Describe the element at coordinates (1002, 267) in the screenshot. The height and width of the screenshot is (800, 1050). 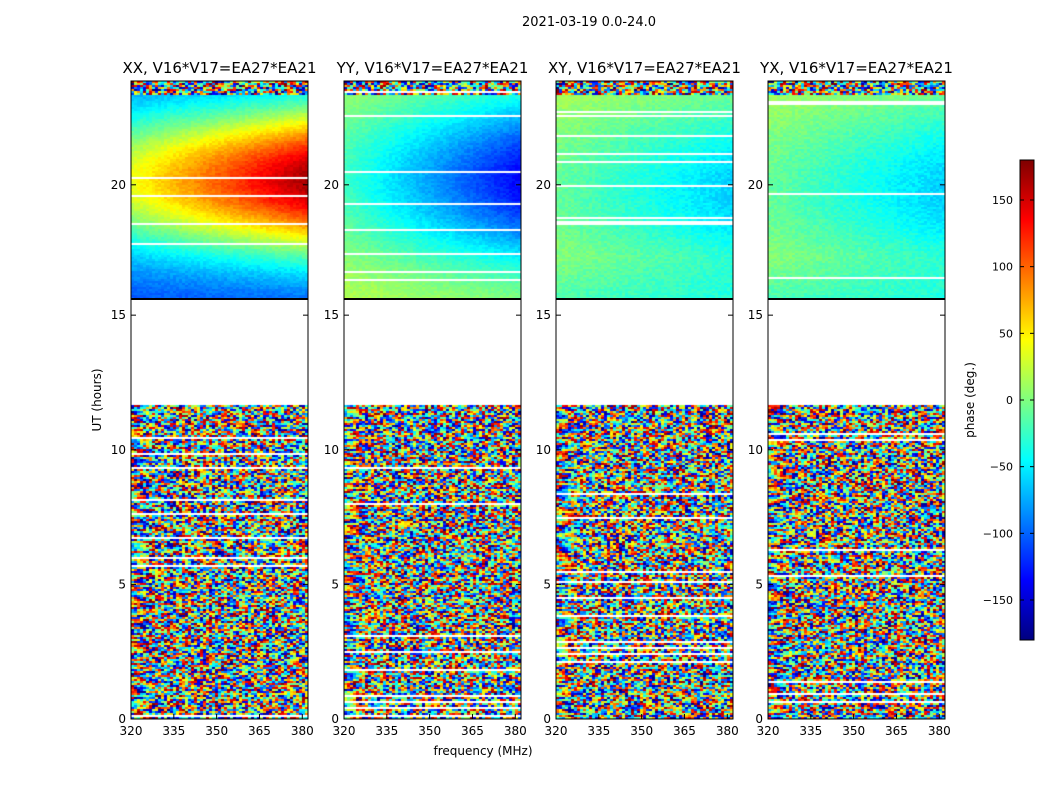
I see `colorbar-tick-label: 100` at that location.